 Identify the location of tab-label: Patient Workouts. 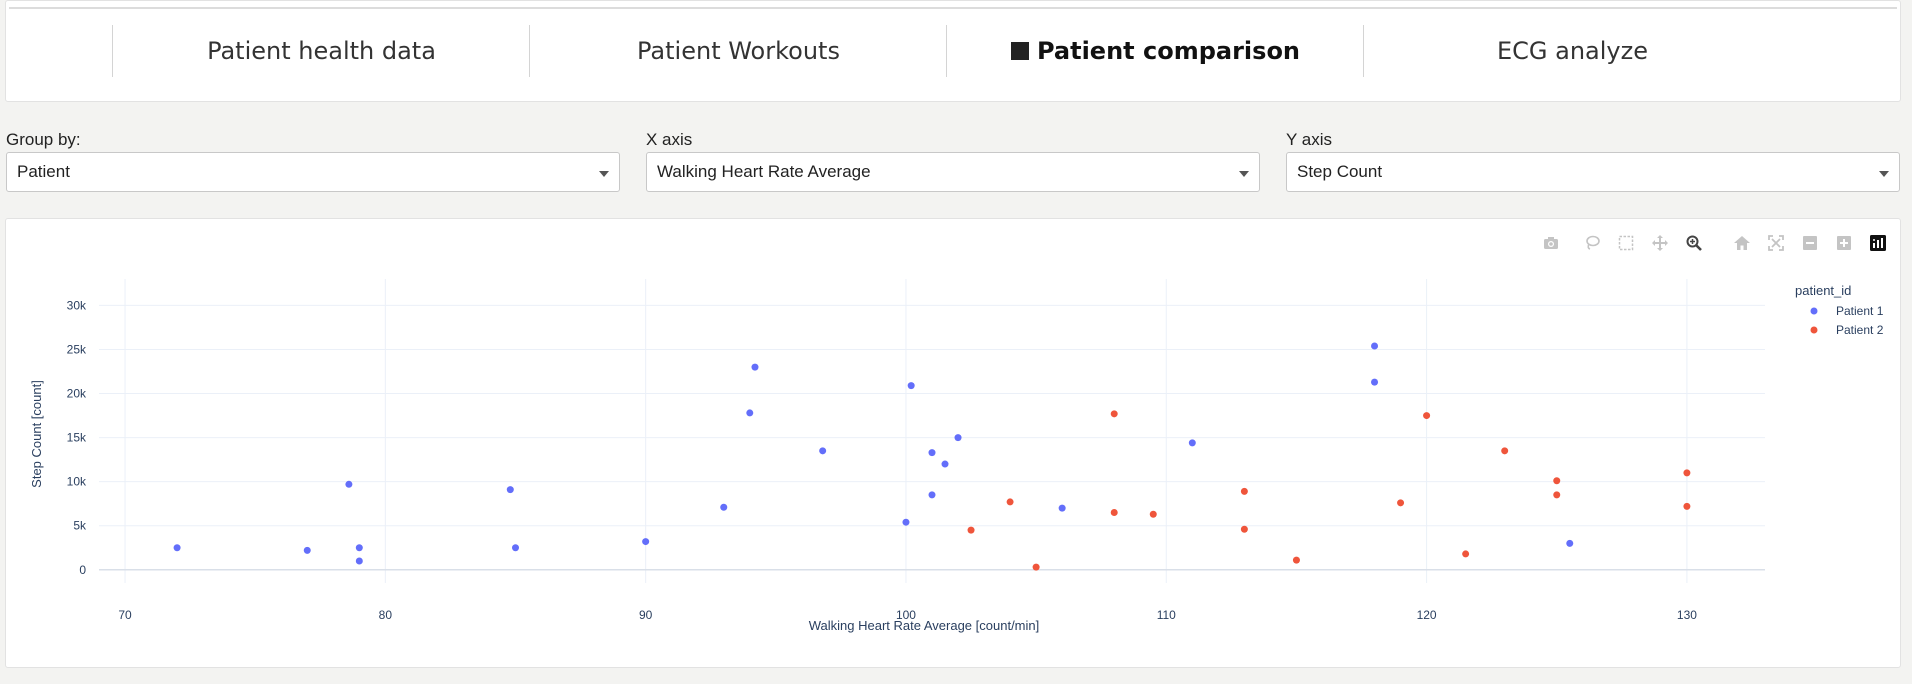
(738, 51).